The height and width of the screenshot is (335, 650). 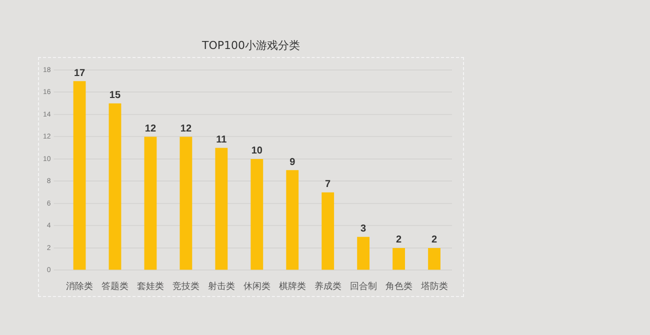 What do you see at coordinates (221, 286) in the screenshot?
I see `x-tick-label: 射击类` at bounding box center [221, 286].